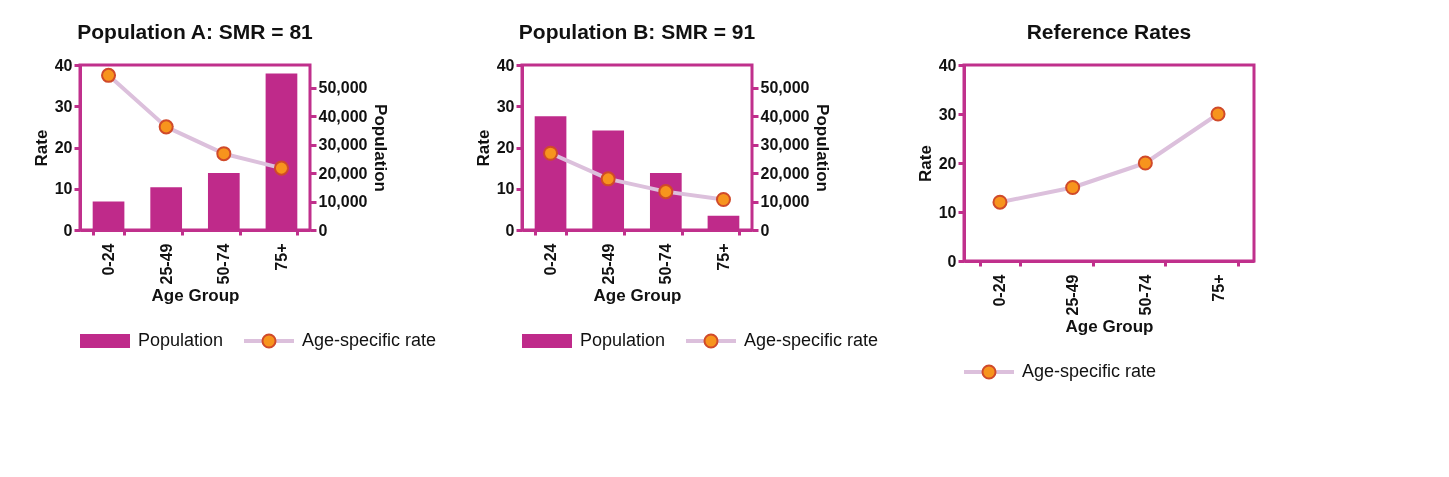 The height and width of the screenshot is (477, 1449). Describe the element at coordinates (1109, 31) in the screenshot. I see `chart-title: Reference Rates` at that location.